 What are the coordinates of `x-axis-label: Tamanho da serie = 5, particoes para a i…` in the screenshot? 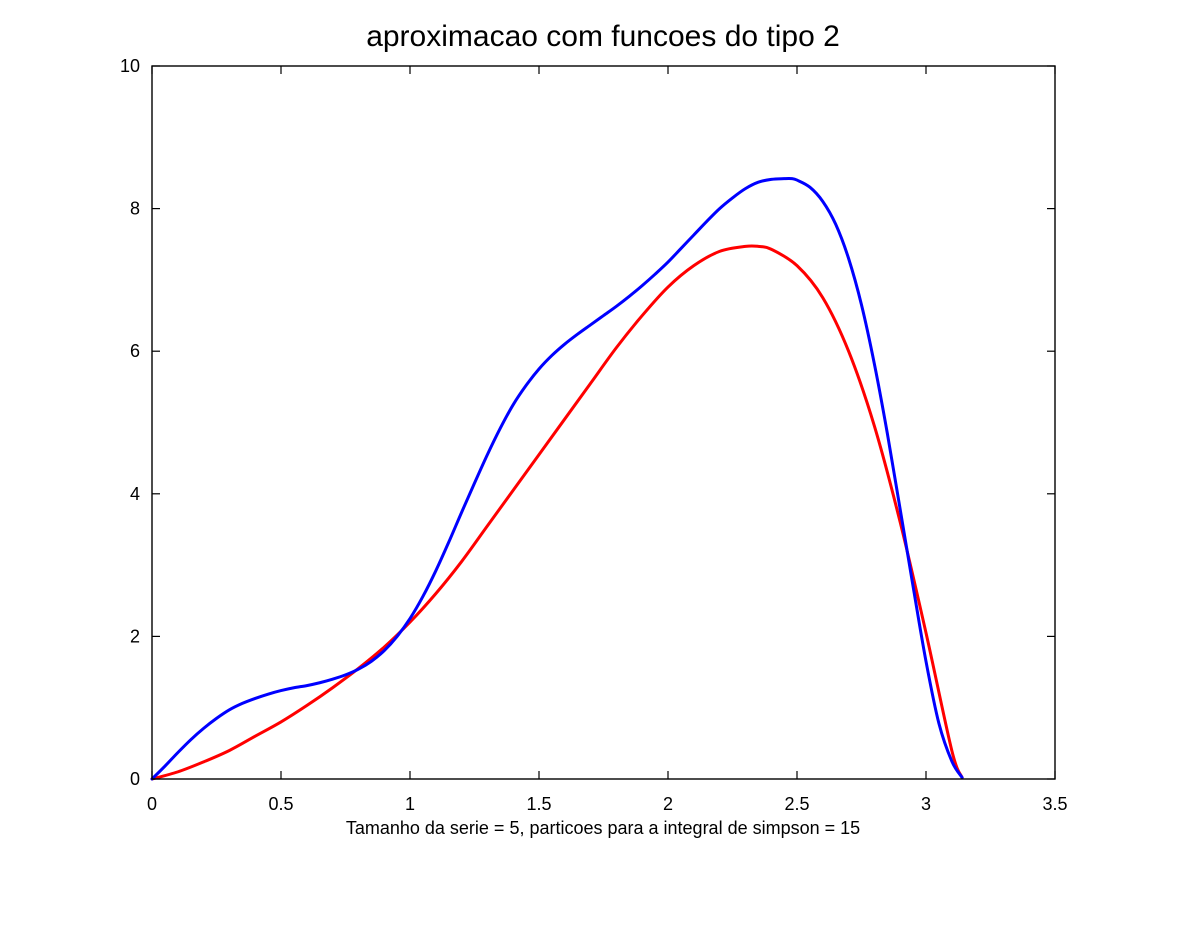 It's located at (603, 828).